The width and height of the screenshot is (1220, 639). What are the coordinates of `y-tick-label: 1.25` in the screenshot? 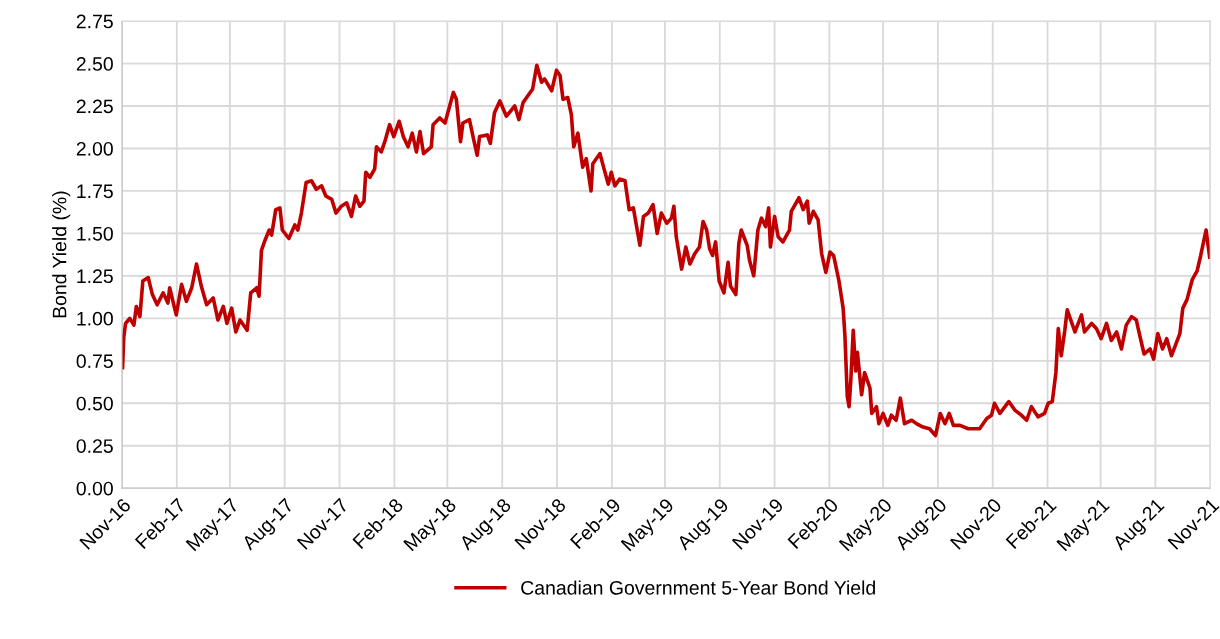 It's located at (95, 276).